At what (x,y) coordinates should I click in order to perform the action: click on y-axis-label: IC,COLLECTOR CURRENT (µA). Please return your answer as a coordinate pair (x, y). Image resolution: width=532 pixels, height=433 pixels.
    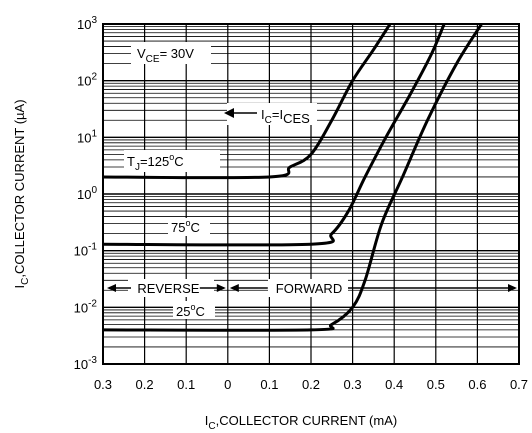
    Looking at the image, I should click on (21, 193).